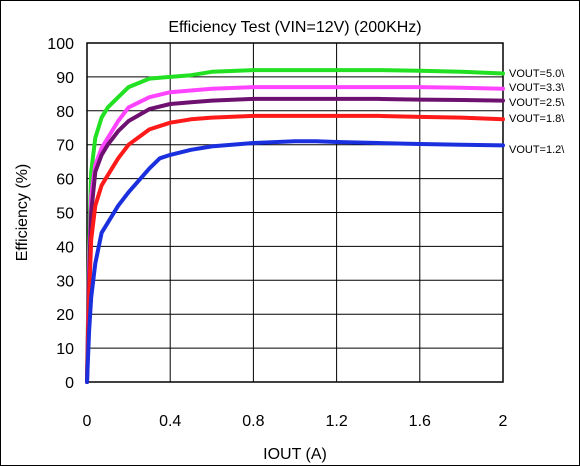 The width and height of the screenshot is (580, 466). Describe the element at coordinates (22, 213) in the screenshot. I see `y-axis-title: Efficiency (%)` at that location.